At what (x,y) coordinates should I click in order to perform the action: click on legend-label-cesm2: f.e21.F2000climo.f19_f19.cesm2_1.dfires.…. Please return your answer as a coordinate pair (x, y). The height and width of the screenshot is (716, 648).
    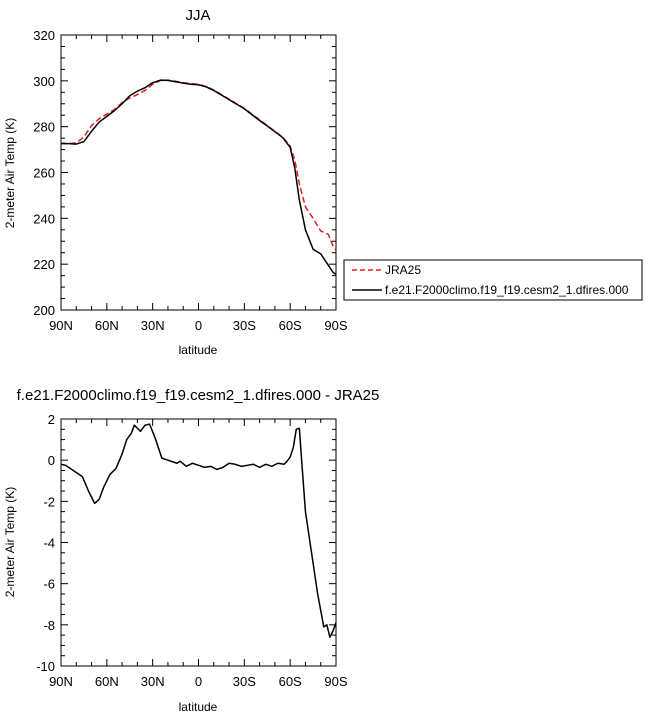
    Looking at the image, I should click on (507, 290).